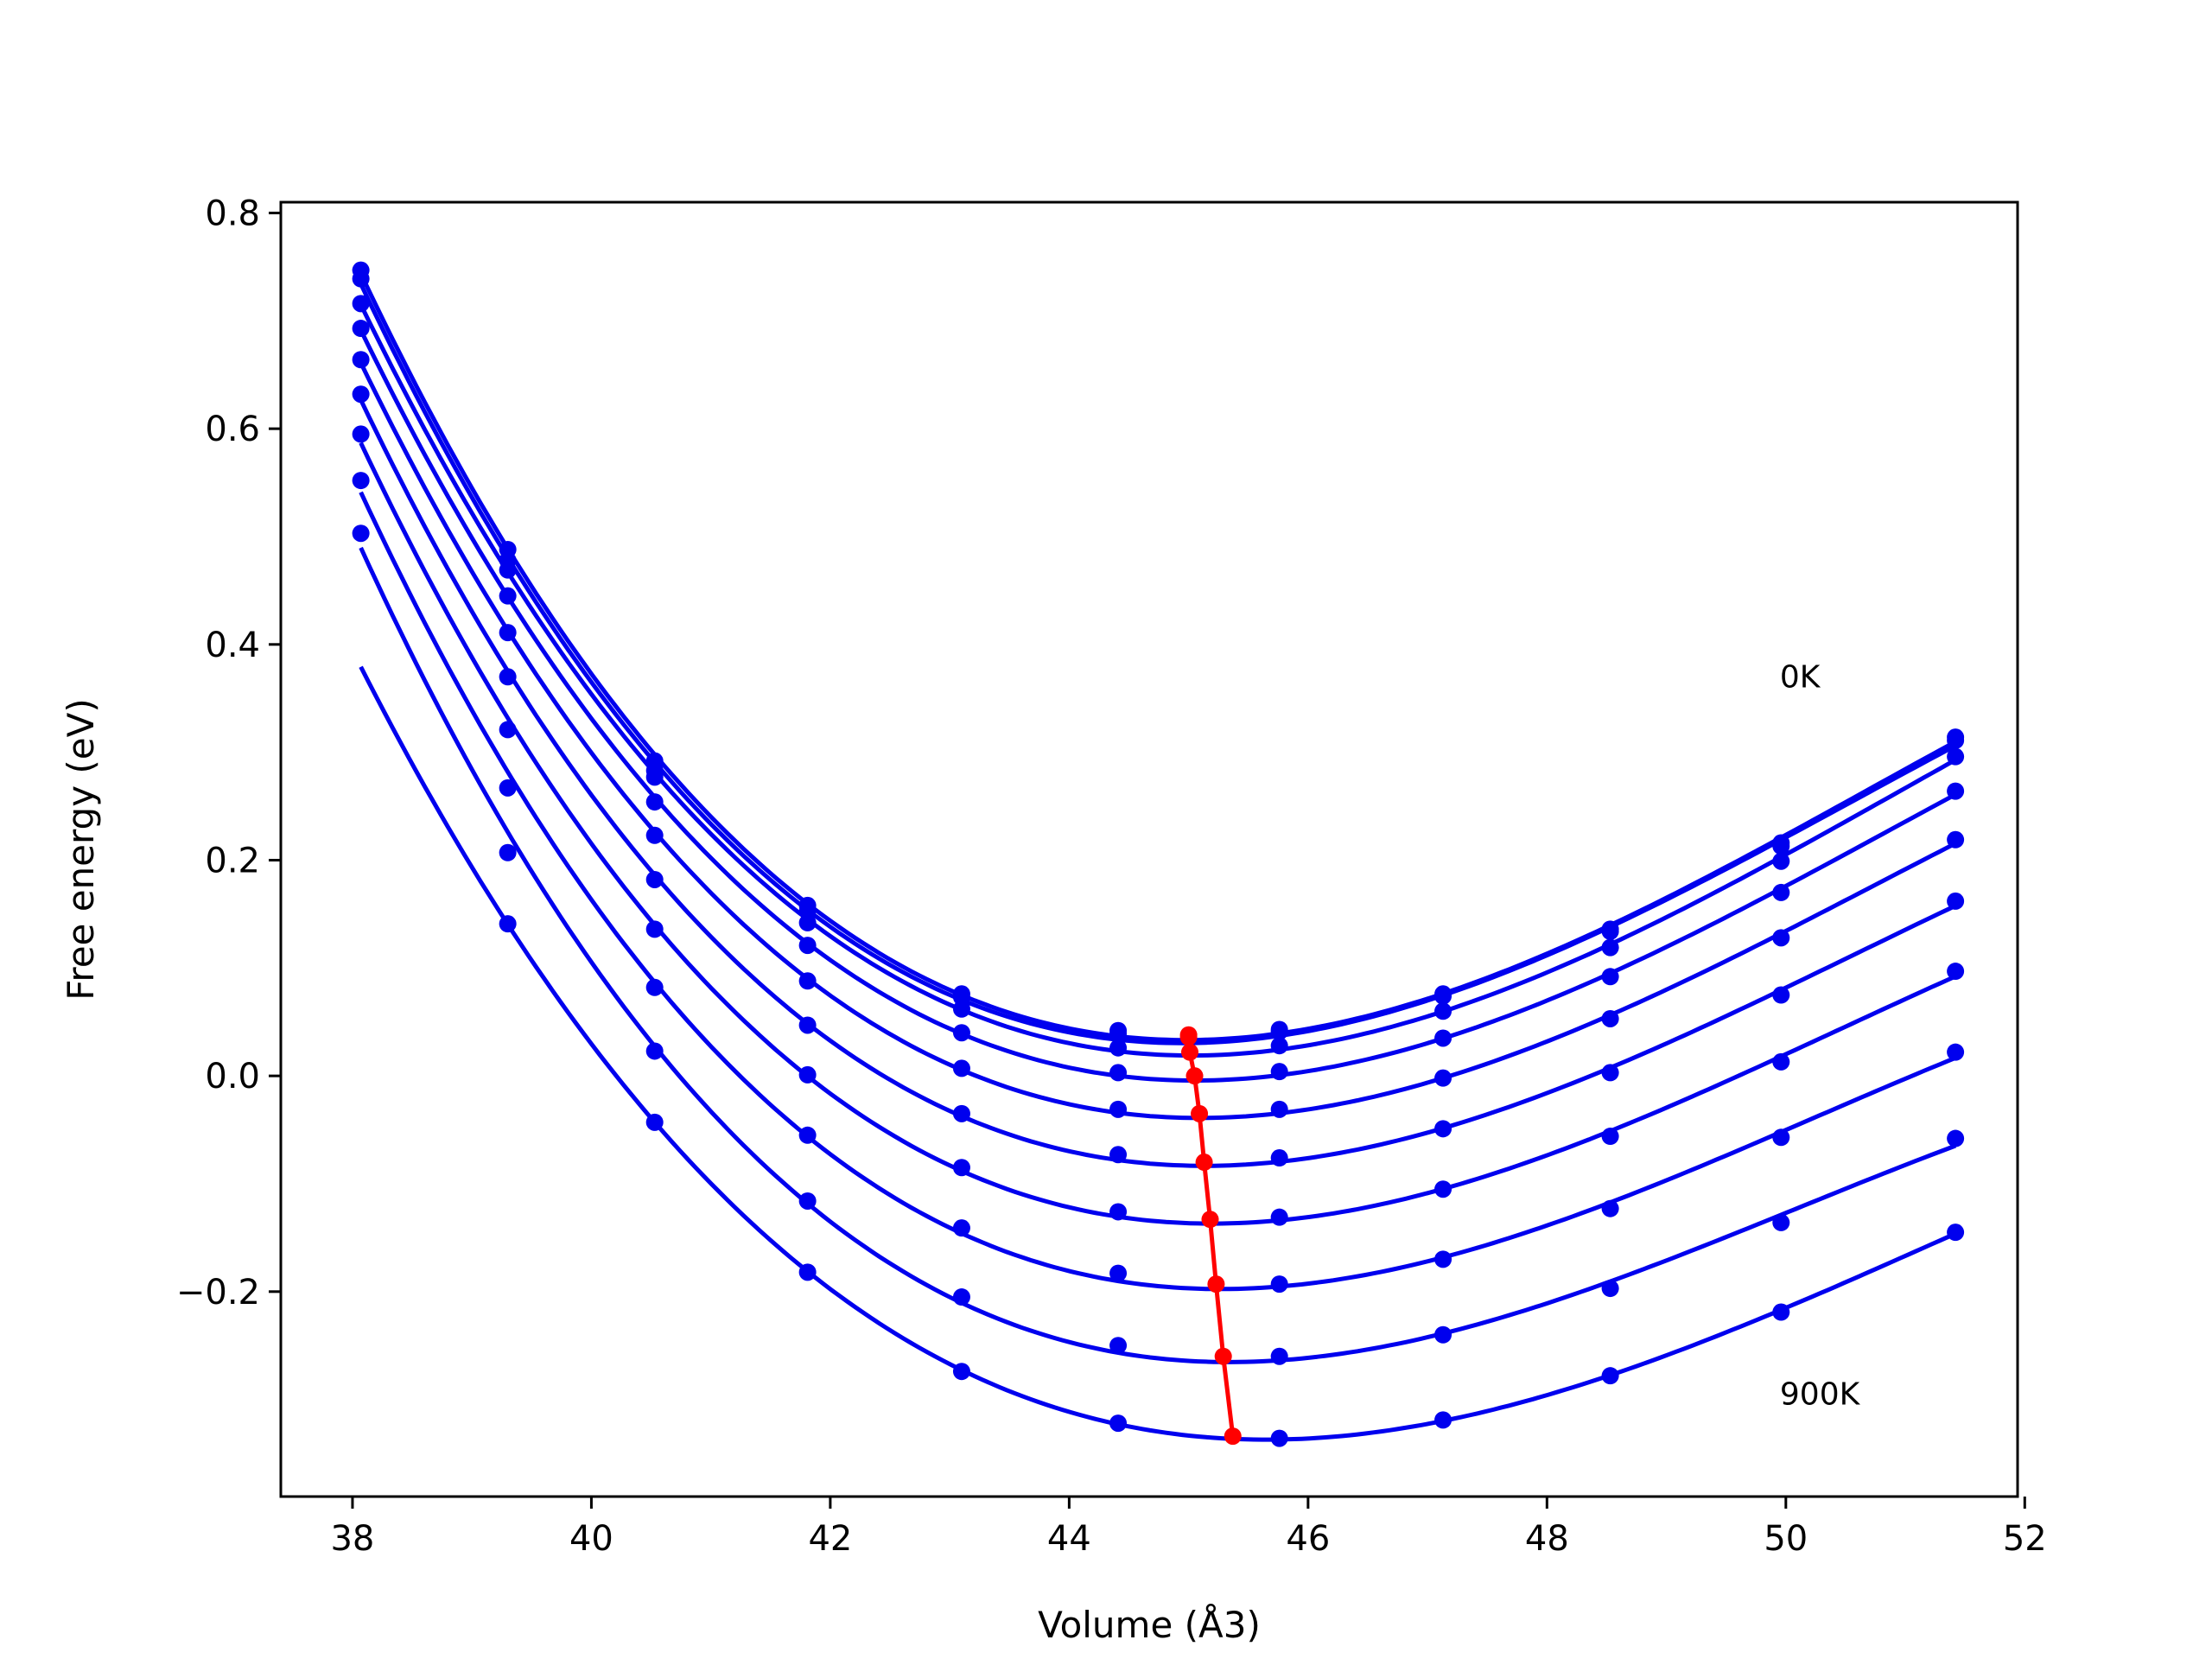 Image resolution: width=2212 pixels, height=1659 pixels. I want to click on x-tick-label: 42, so click(830, 1539).